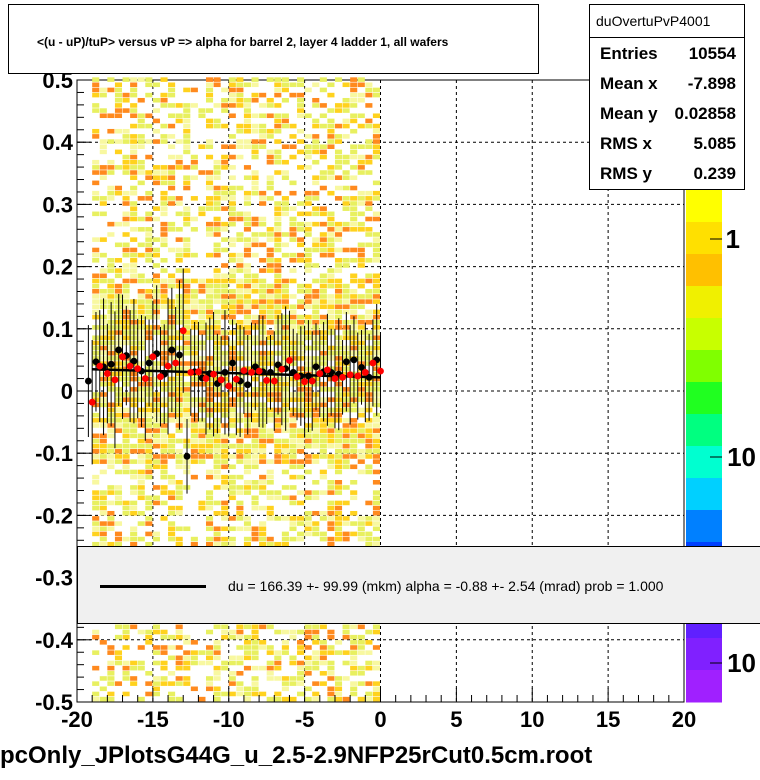 Image resolution: width=760 pixels, height=780 pixels. I want to click on stats-name: duOvertuPvP4001, so click(667, 21).